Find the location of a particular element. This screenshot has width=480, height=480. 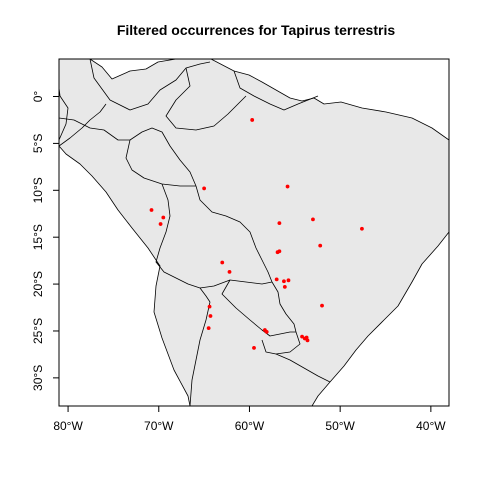

x-tick-label: 50°W is located at coordinates (340, 426).